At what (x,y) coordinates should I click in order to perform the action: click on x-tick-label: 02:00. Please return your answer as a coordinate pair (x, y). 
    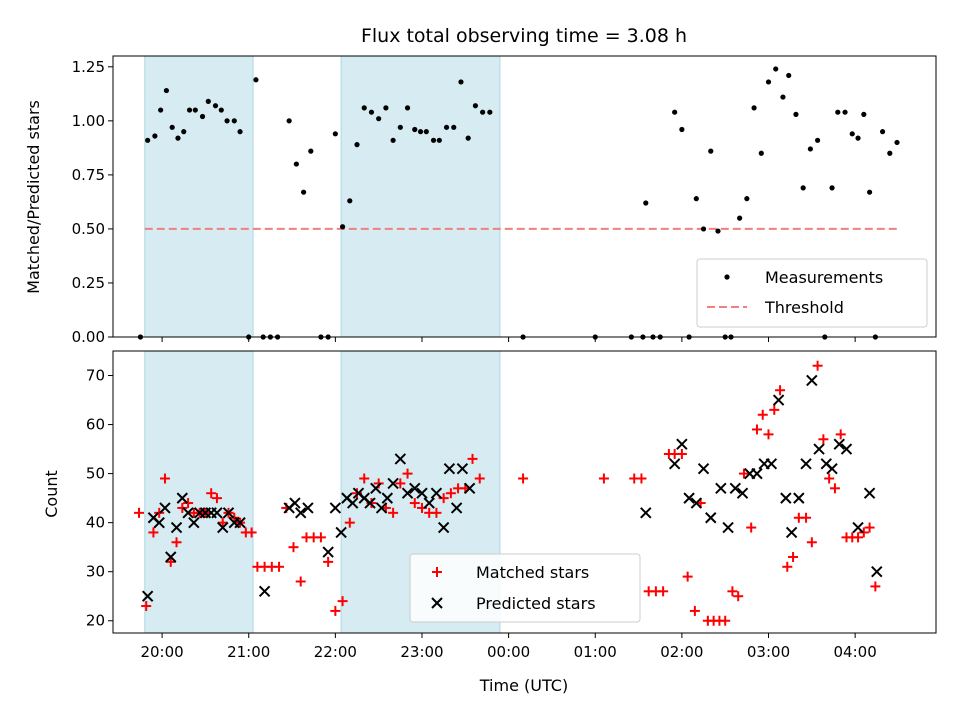
    Looking at the image, I should click on (681, 652).